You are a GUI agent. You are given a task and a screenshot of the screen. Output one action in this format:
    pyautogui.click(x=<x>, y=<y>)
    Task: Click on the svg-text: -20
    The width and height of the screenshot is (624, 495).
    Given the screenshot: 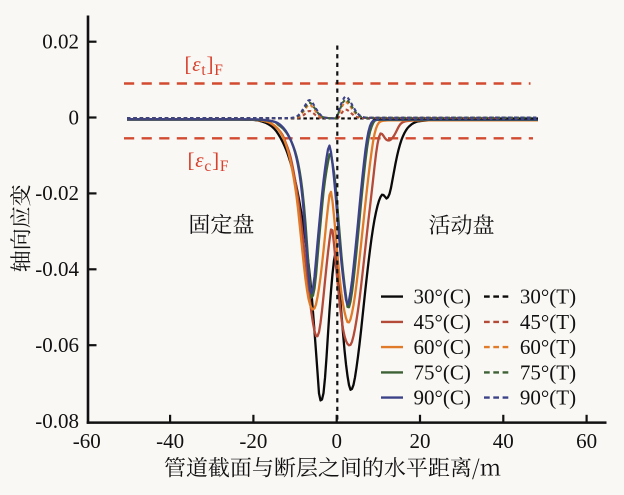 What is the action you would take?
    pyautogui.click(x=253, y=441)
    